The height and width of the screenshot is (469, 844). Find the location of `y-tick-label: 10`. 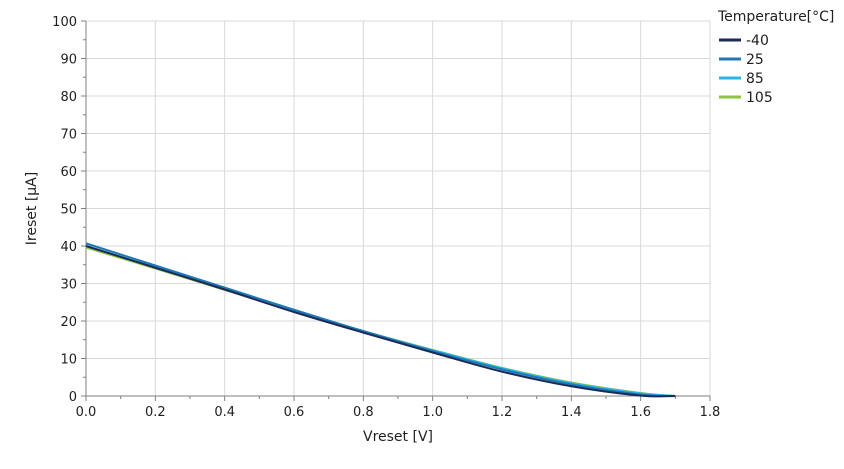

y-tick-label: 10 is located at coordinates (68, 360).